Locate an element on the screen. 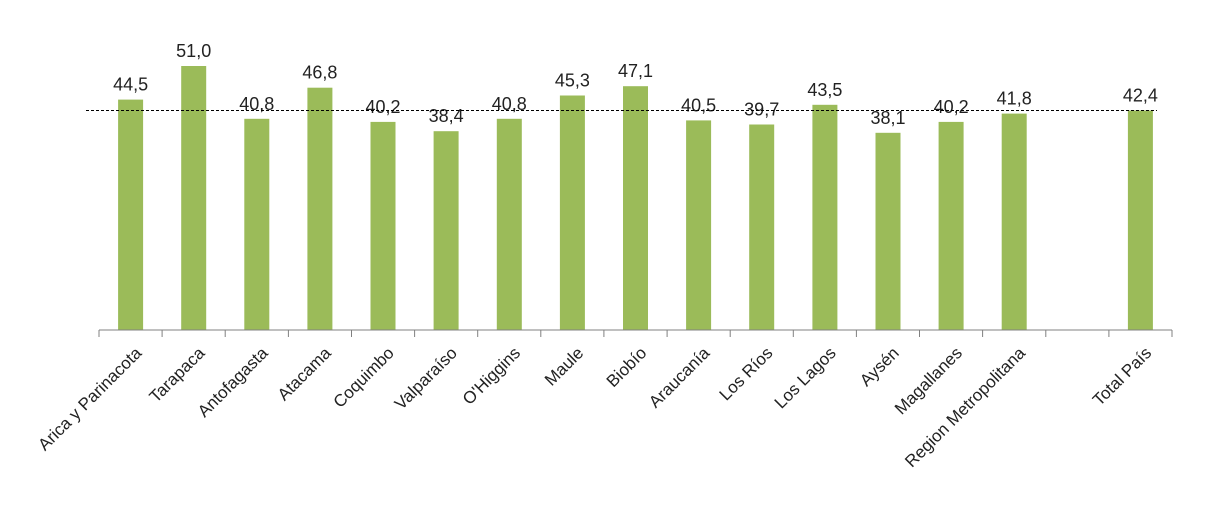 This screenshot has height=511, width=1210. data-label-9: 40,5 is located at coordinates (698, 105).